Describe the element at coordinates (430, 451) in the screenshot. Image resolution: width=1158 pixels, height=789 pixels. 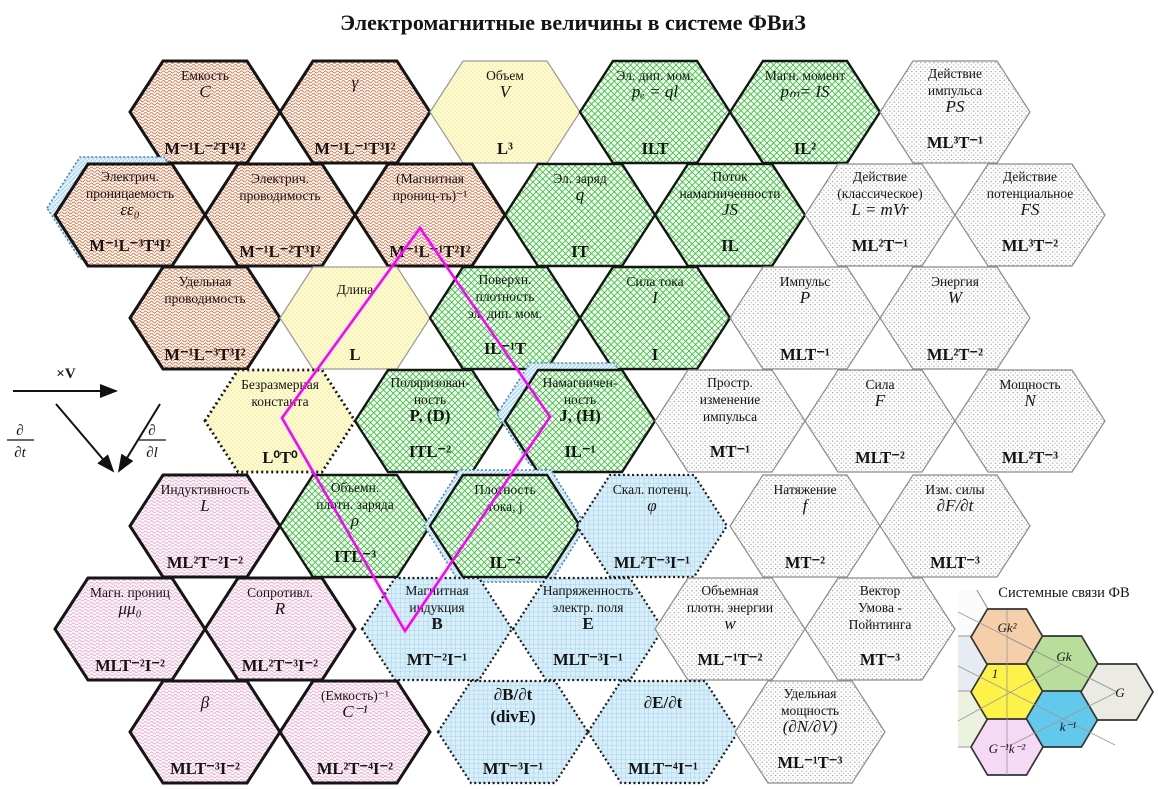
I see `hex-label: ITL⁻²` at that location.